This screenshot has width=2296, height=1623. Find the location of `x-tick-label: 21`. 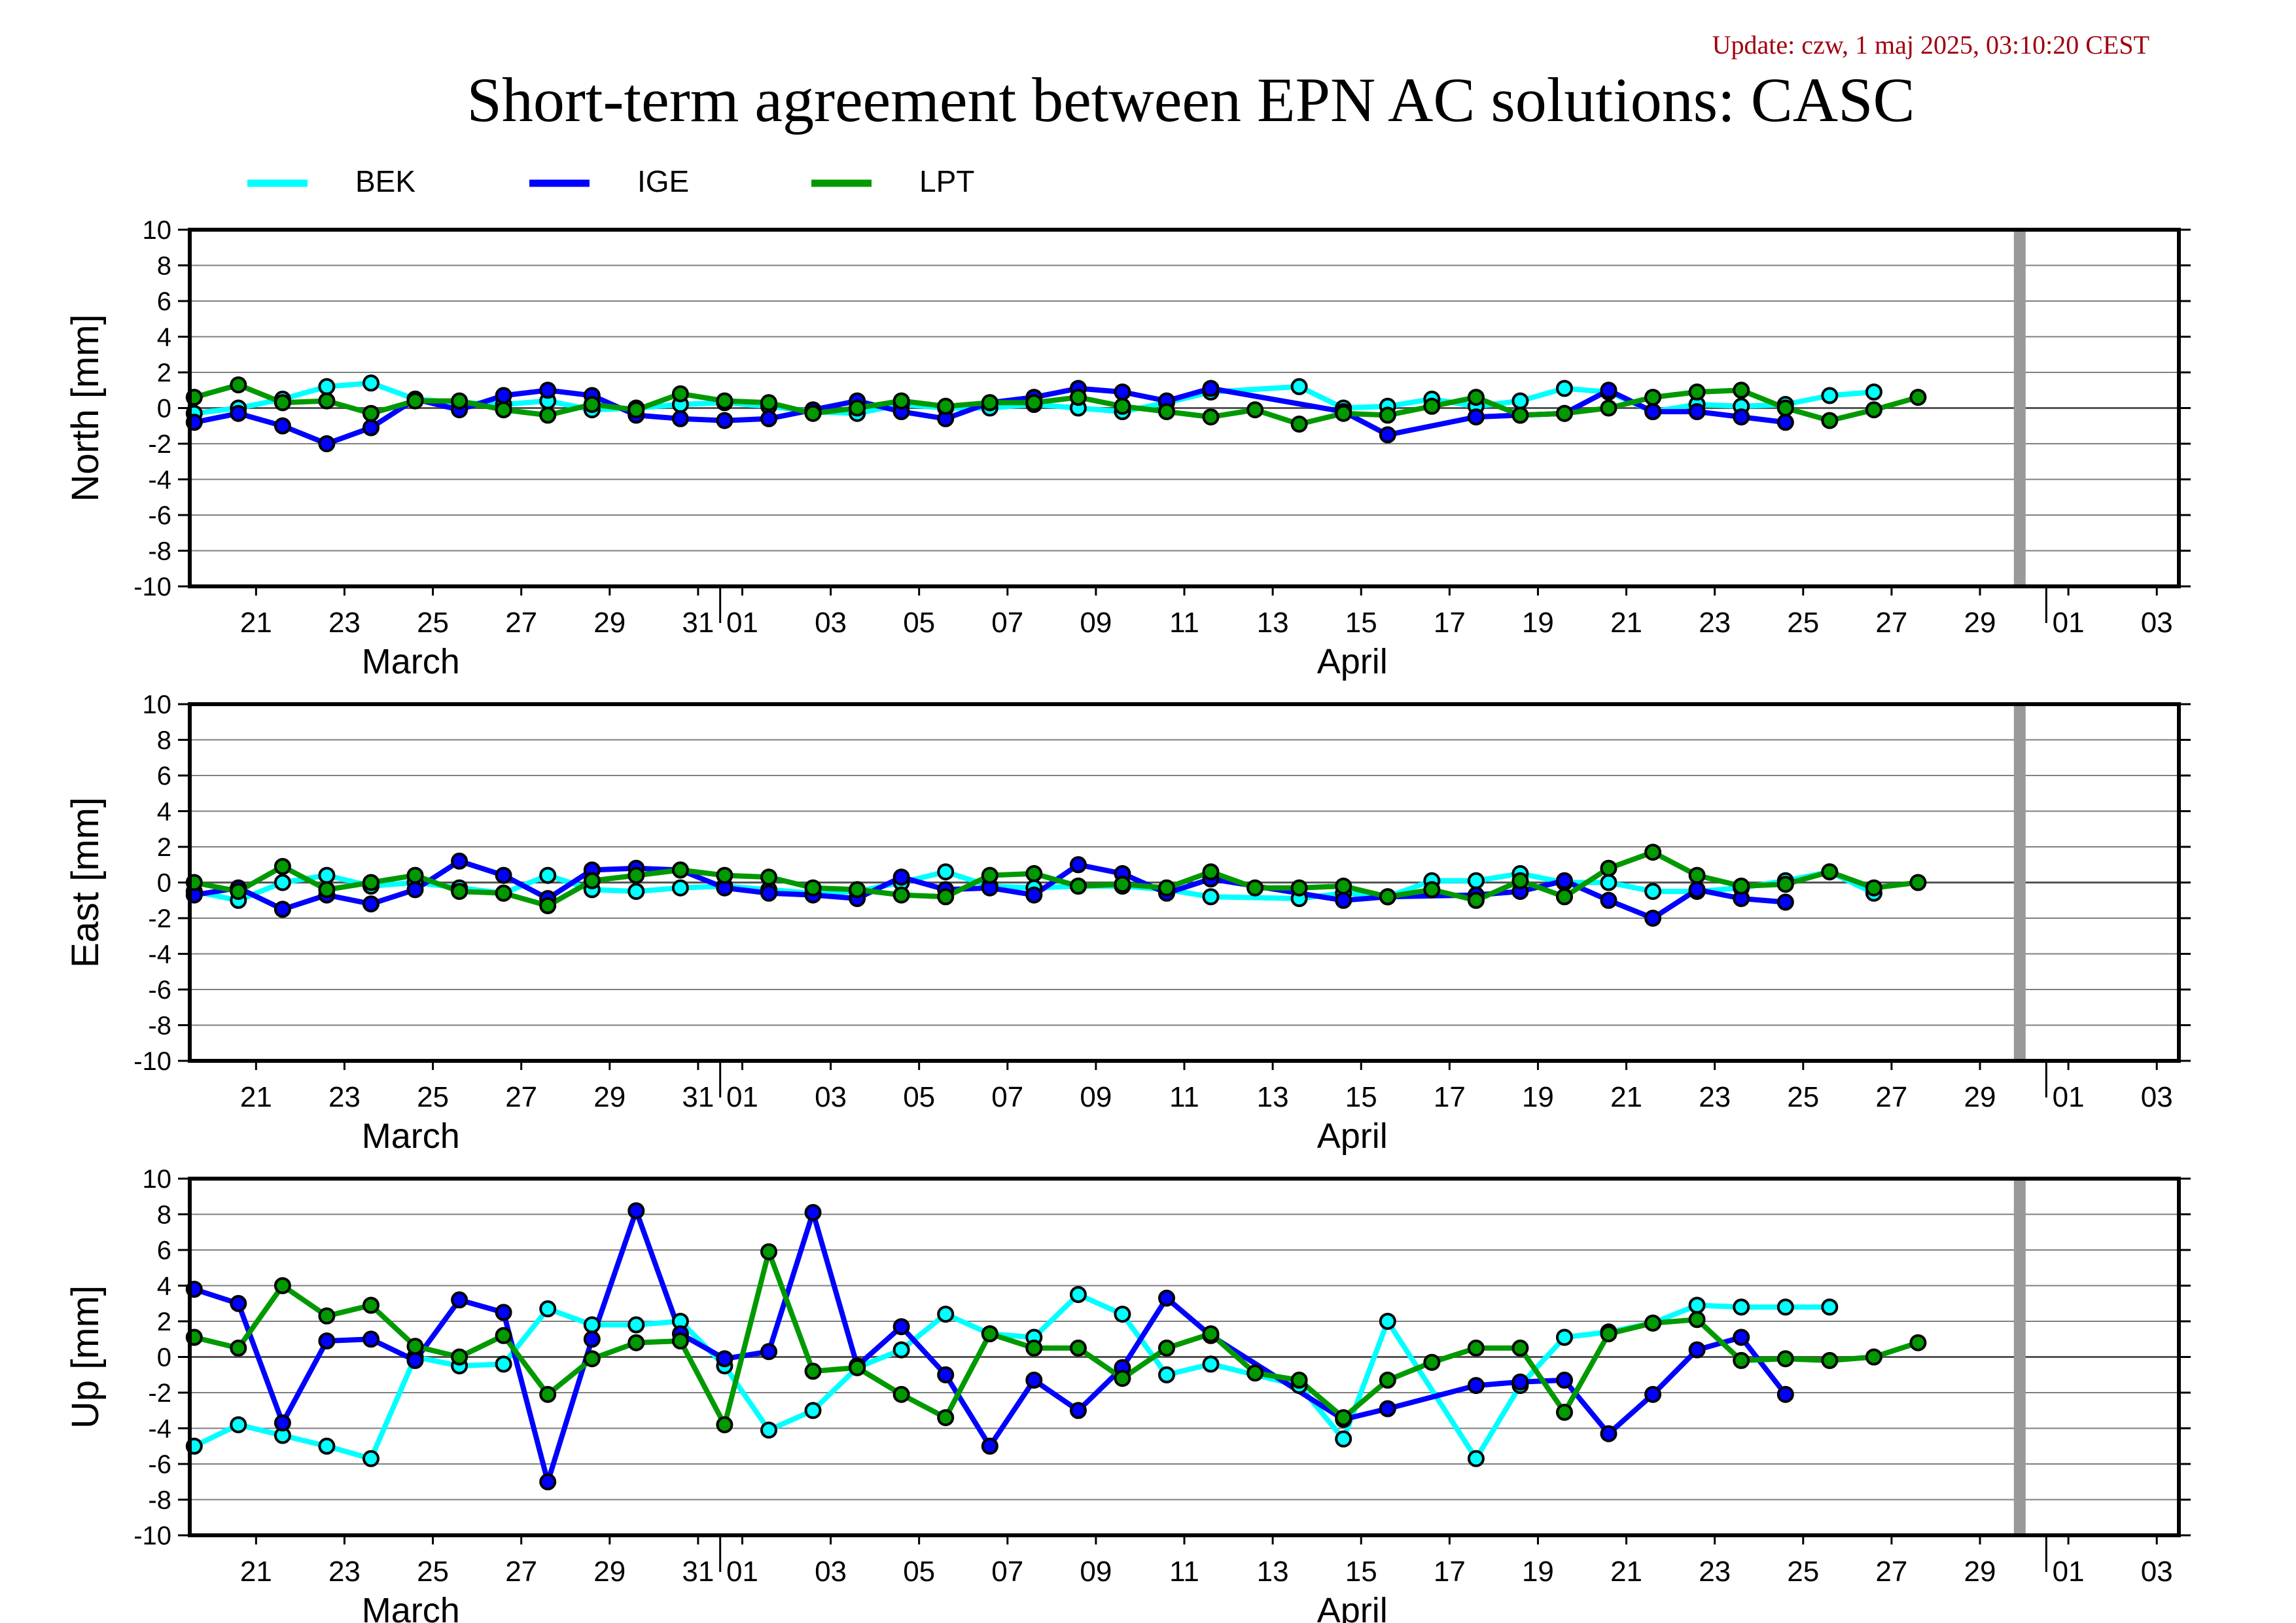

x-tick-label: 21 is located at coordinates (256, 623).